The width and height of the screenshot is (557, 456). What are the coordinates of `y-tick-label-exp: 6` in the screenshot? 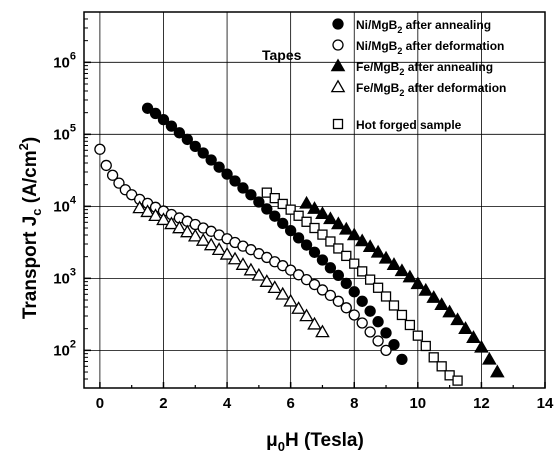 It's located at (73, 56).